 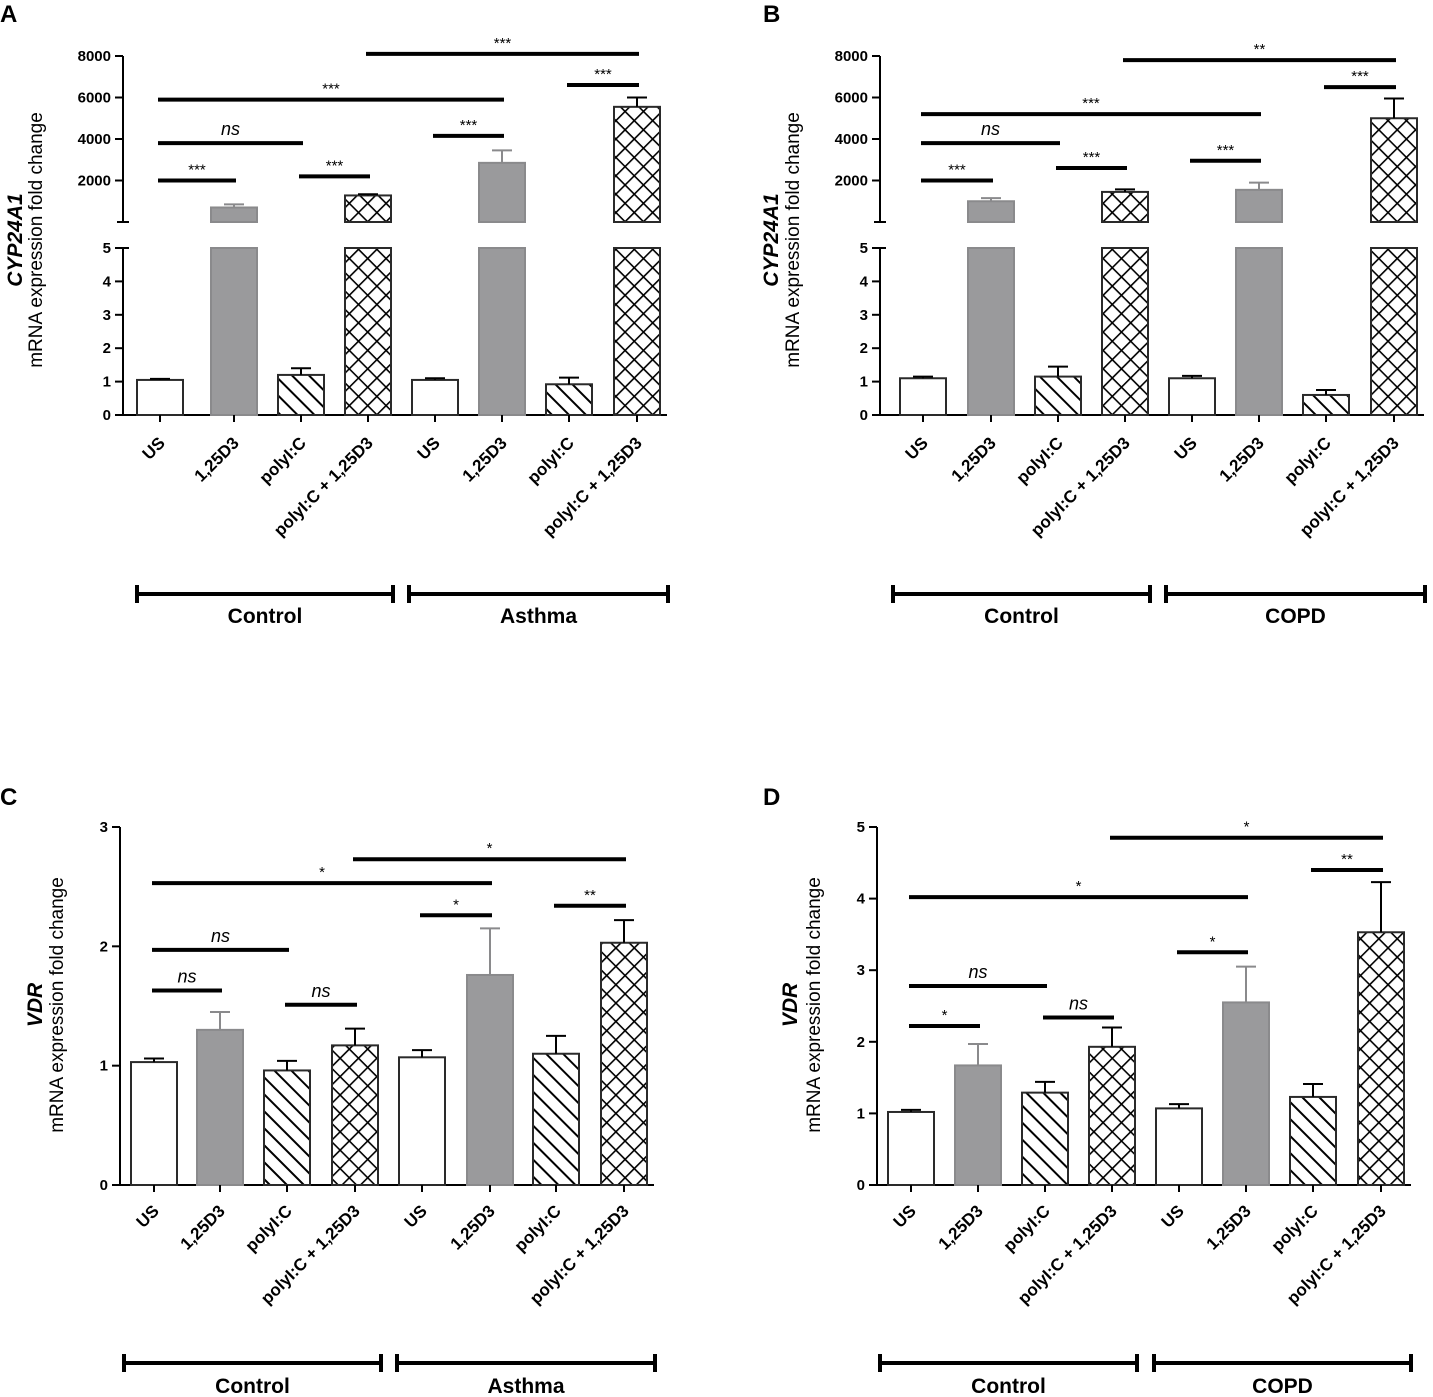 I want to click on y-tick-label: 8000, so click(x=851, y=56).